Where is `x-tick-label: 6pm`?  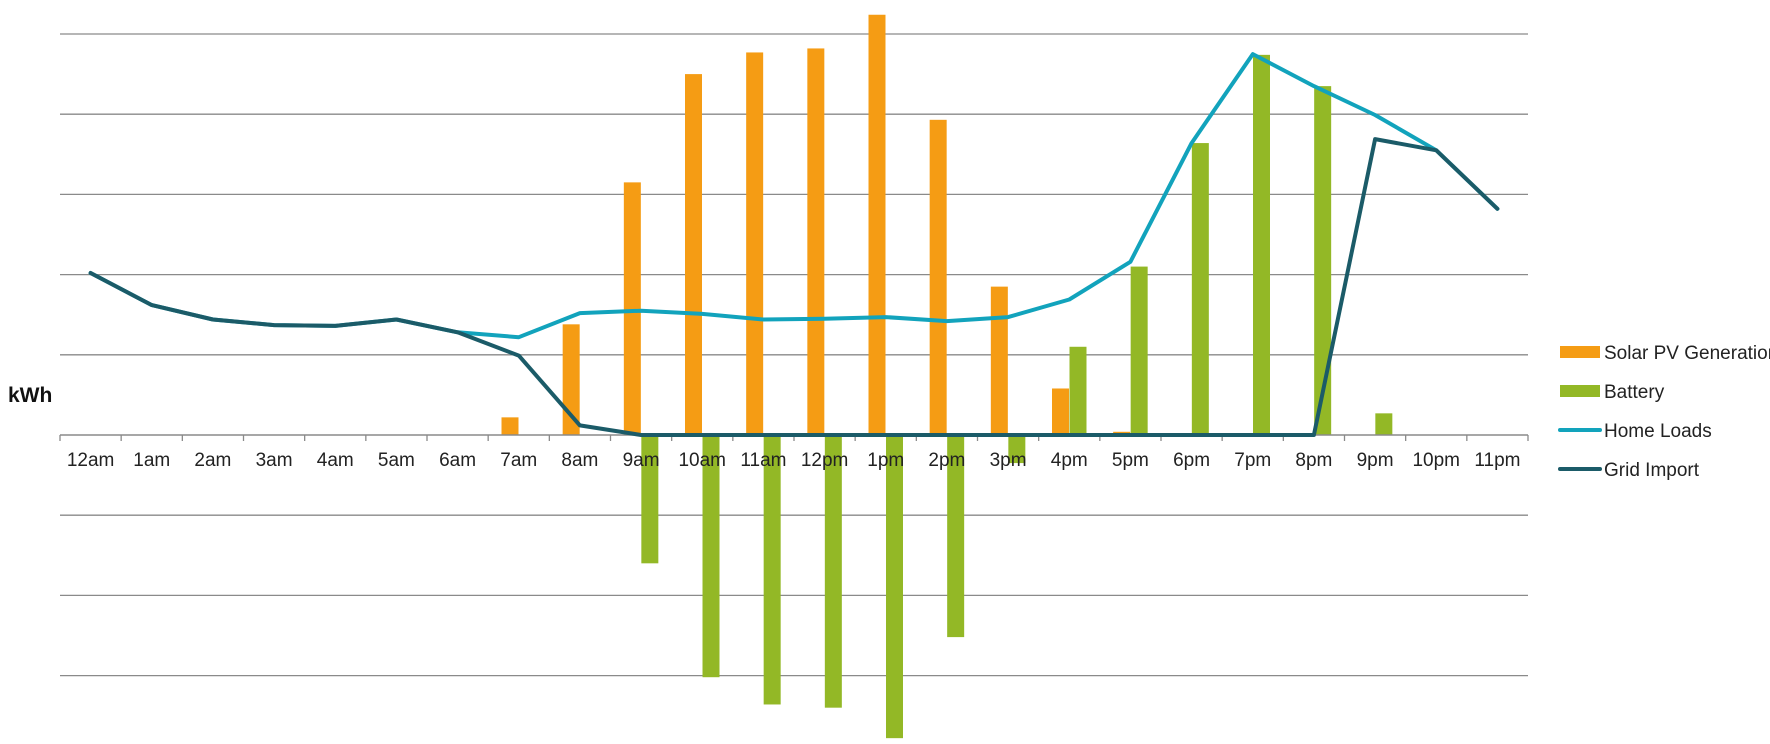
x-tick-label: 6pm is located at coordinates (1191, 460).